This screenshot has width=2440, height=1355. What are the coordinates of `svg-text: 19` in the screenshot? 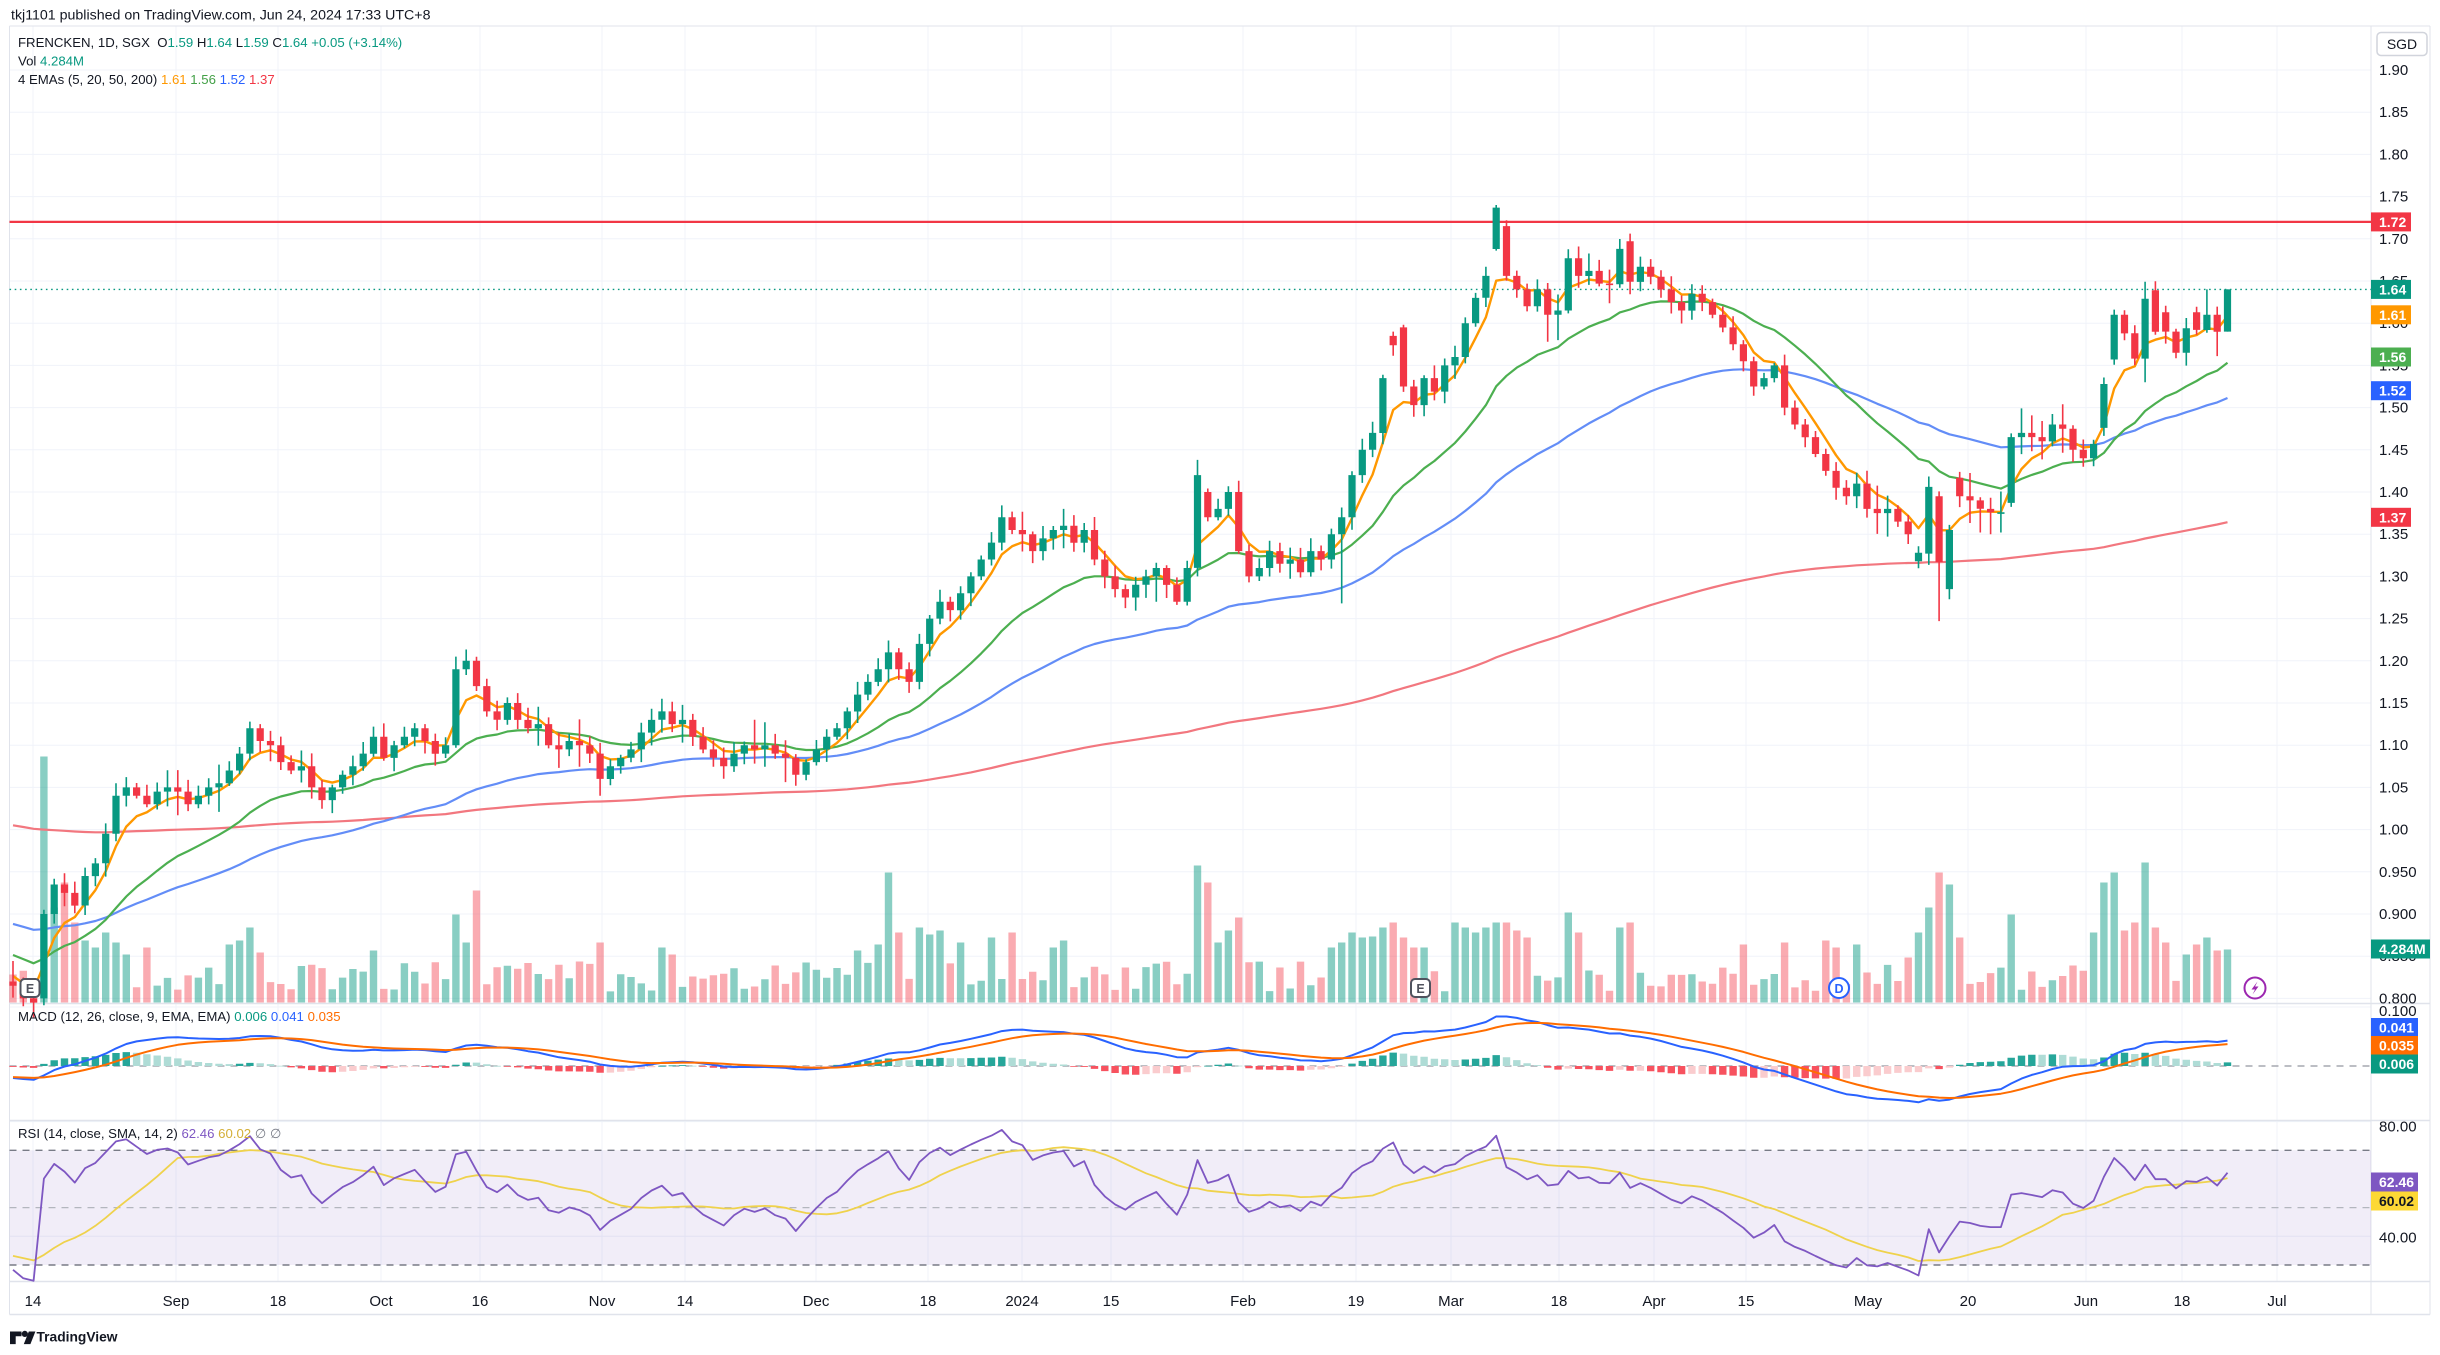 It's located at (1356, 1301).